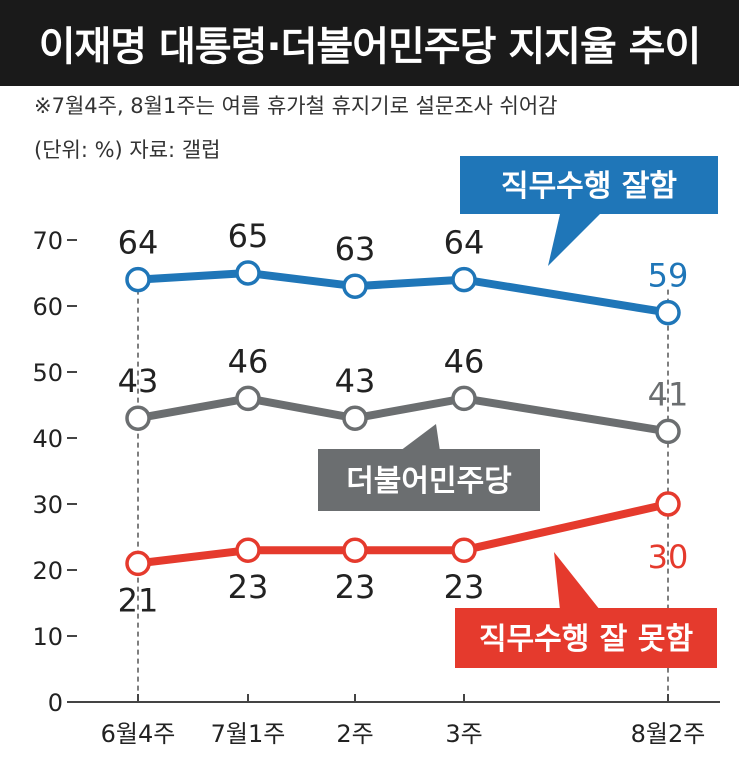 This screenshot has width=739, height=768. I want to click on data-label: 59, so click(668, 276).